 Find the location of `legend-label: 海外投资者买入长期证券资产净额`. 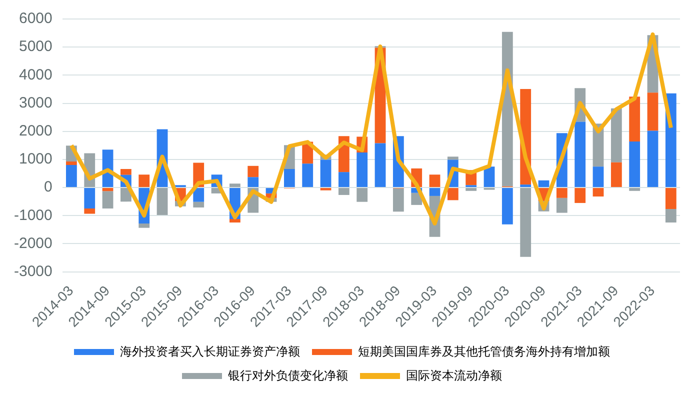

legend-label: 海外投资者买入长期证券资产净额 is located at coordinates (210, 351).